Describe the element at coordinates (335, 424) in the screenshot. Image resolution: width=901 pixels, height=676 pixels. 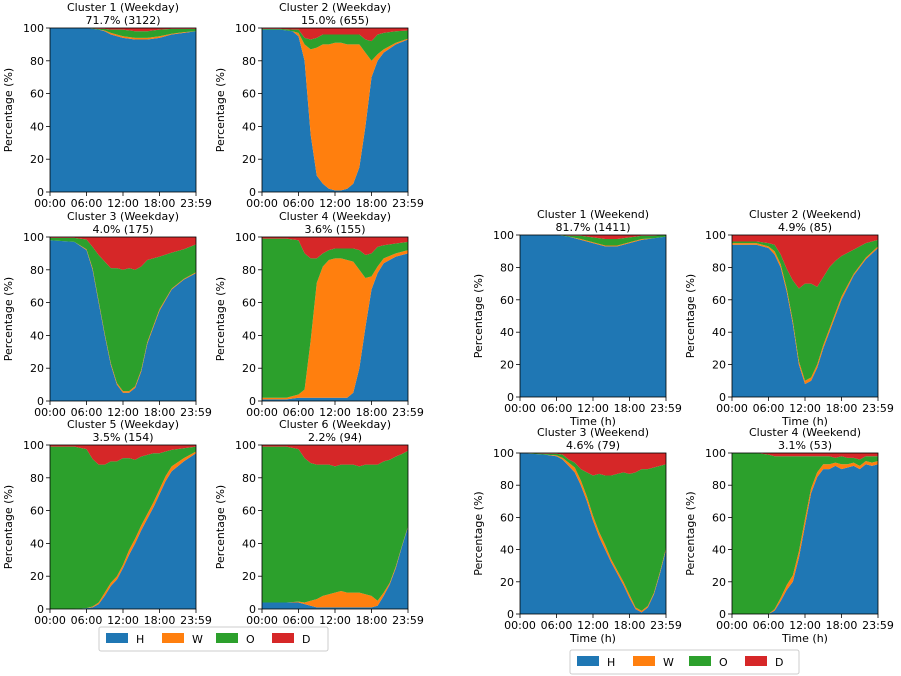
I see `chart-title: Cluster 6 (Weekday)` at that location.